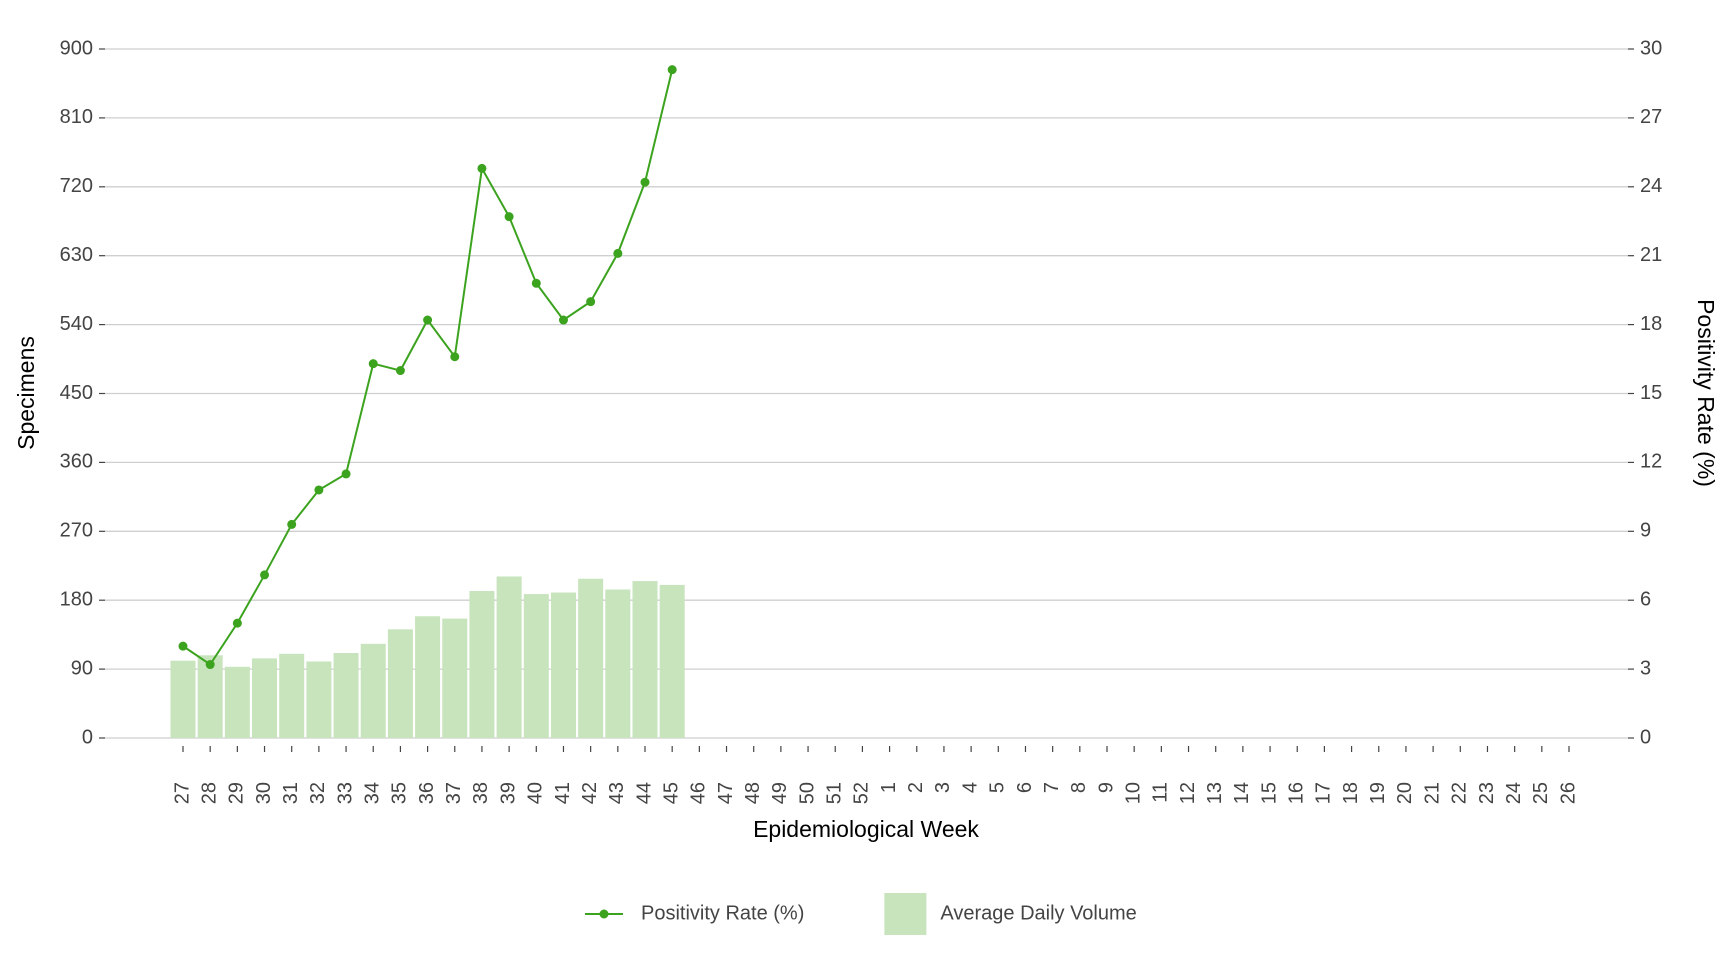 Image resolution: width=1728 pixels, height=960 pixels. I want to click on y2-tick-label: 0, so click(1645, 737).